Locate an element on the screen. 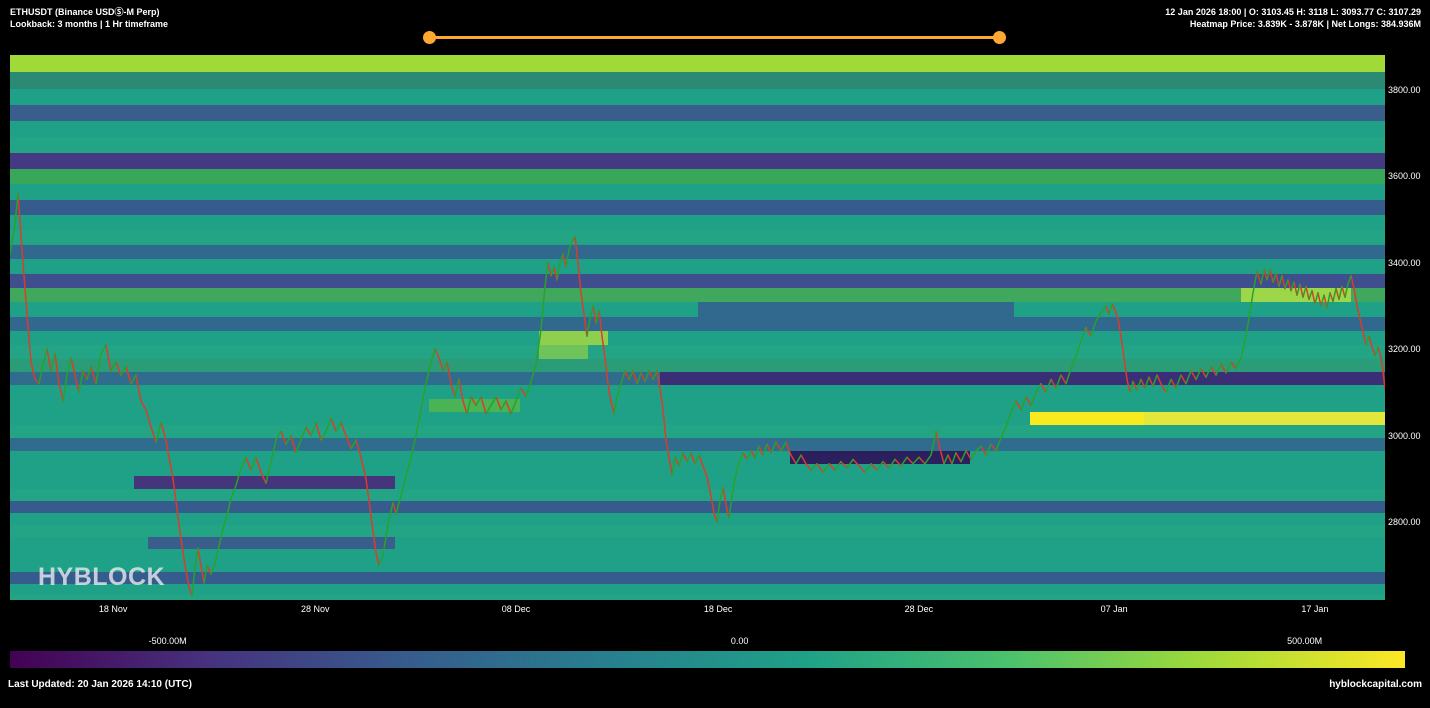 The height and width of the screenshot is (708, 1430). symbol-title: ETHUSDT (Binance USDⓈ-M Perp) is located at coordinates (85, 12).